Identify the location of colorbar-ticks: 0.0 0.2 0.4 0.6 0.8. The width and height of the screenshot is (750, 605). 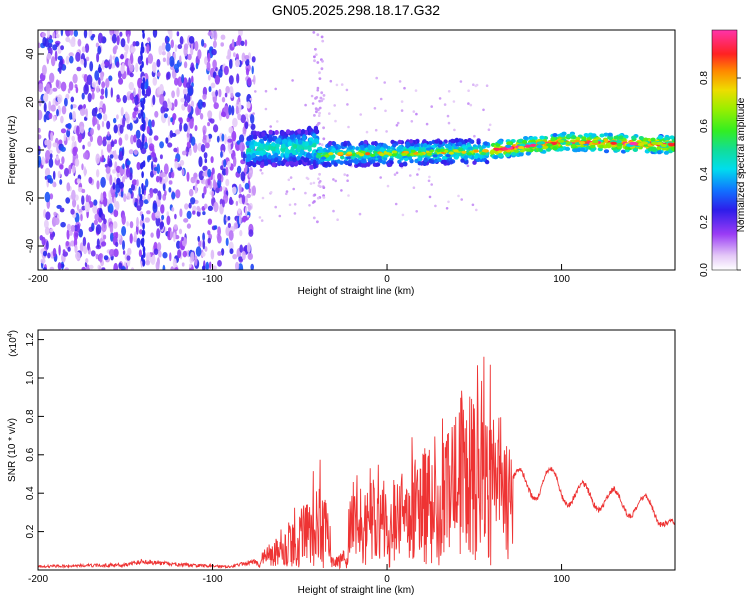
(720, 174).